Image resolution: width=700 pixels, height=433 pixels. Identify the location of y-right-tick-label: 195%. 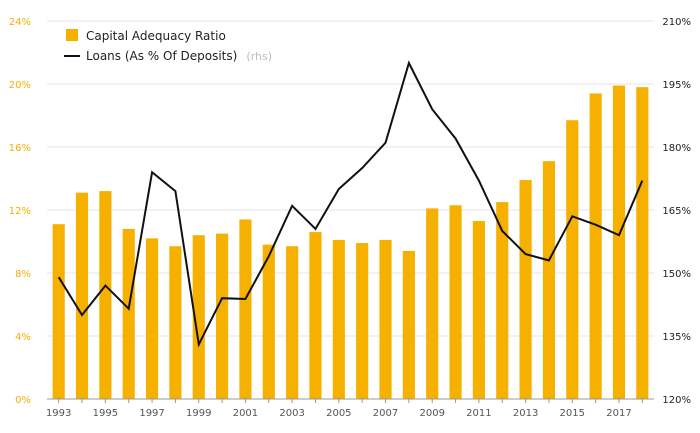
(676, 85).